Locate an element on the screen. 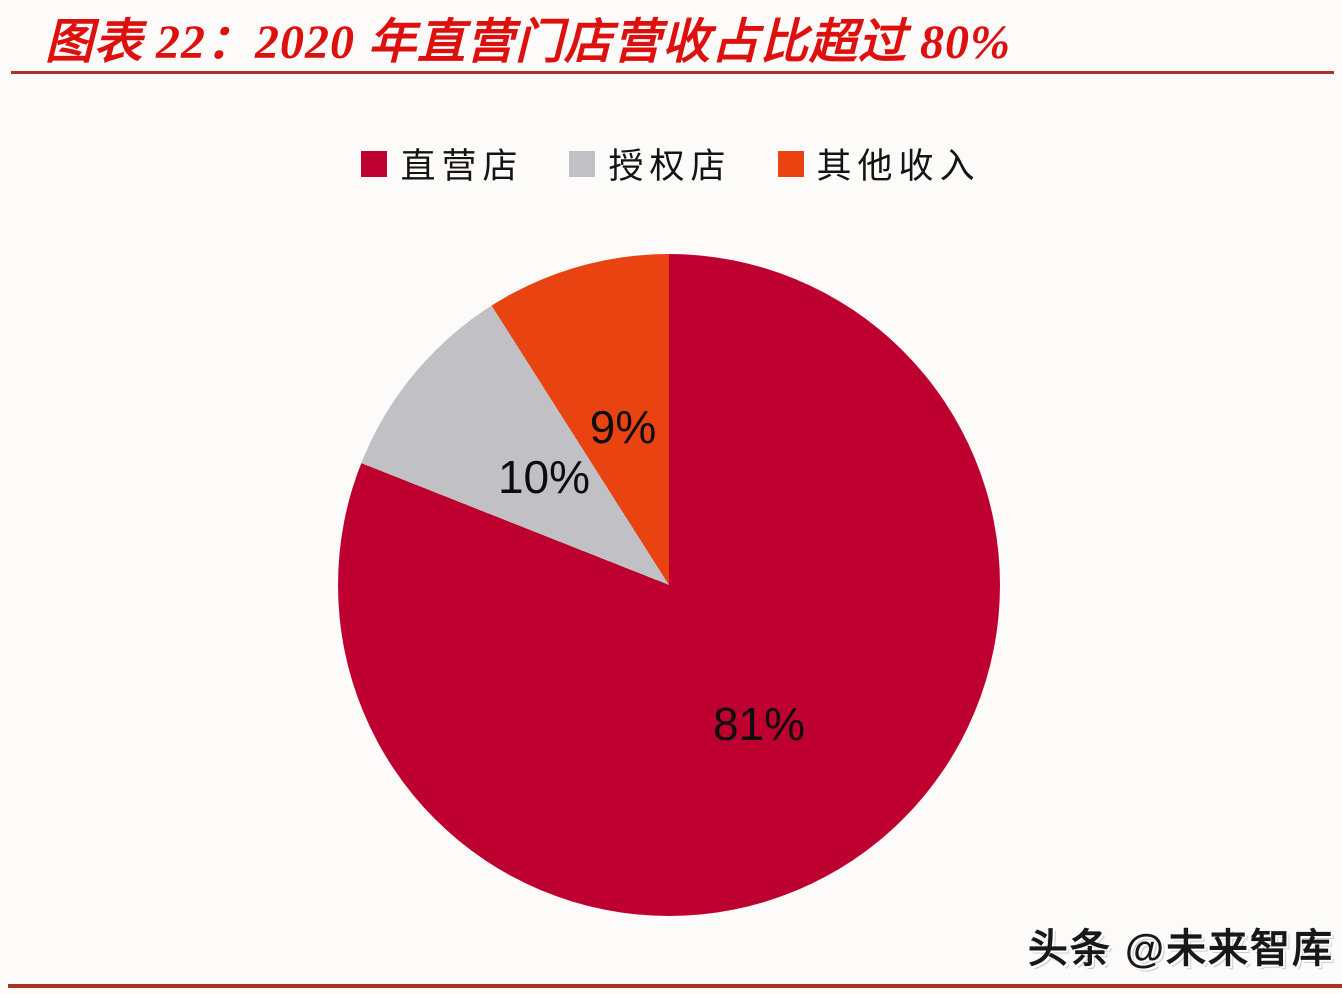 This screenshot has width=1342, height=994. chart-legend: 直营店 授权店 其他收入 is located at coordinates (671, 163).